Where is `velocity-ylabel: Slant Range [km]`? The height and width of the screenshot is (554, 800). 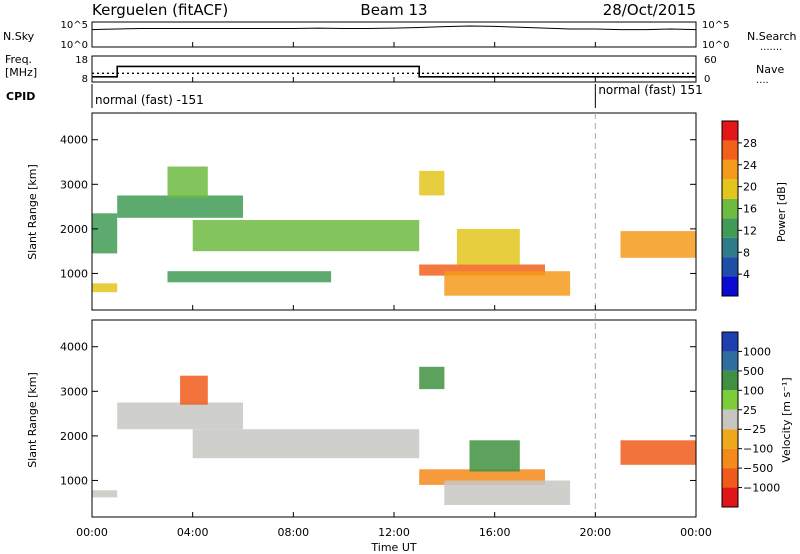
velocity-ylabel: Slant Range [km] is located at coordinates (32, 420).